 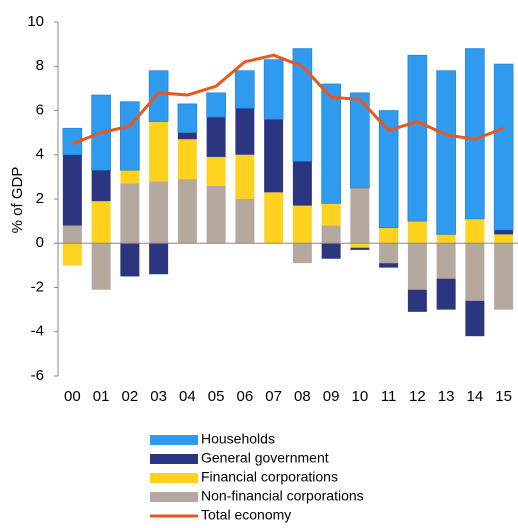 I want to click on x-tick-label: 14, so click(x=475, y=396).